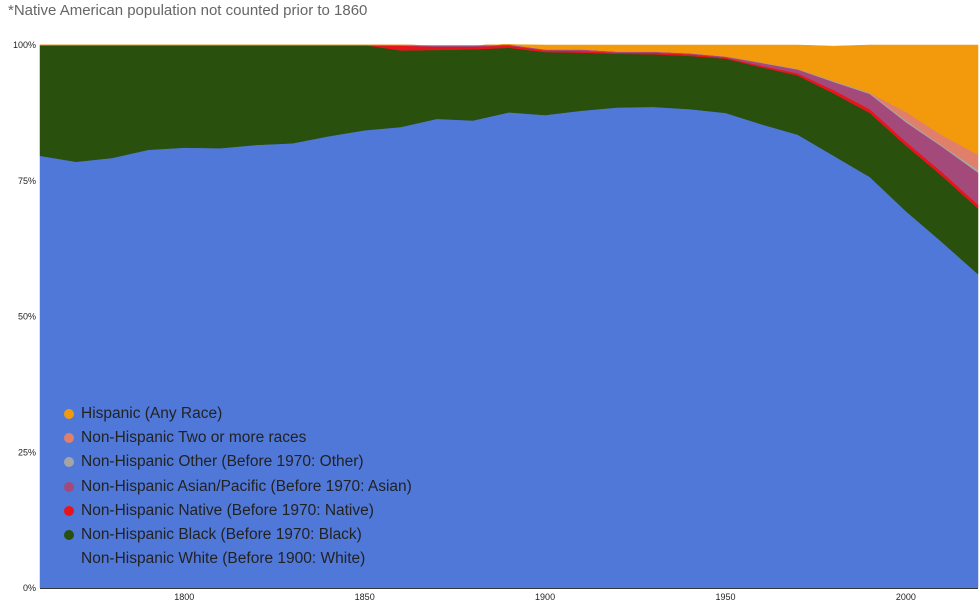 The height and width of the screenshot is (601, 980). Describe the element at coordinates (238, 414) in the screenshot. I see `legend-item: Hispanic (Any Race)` at that location.